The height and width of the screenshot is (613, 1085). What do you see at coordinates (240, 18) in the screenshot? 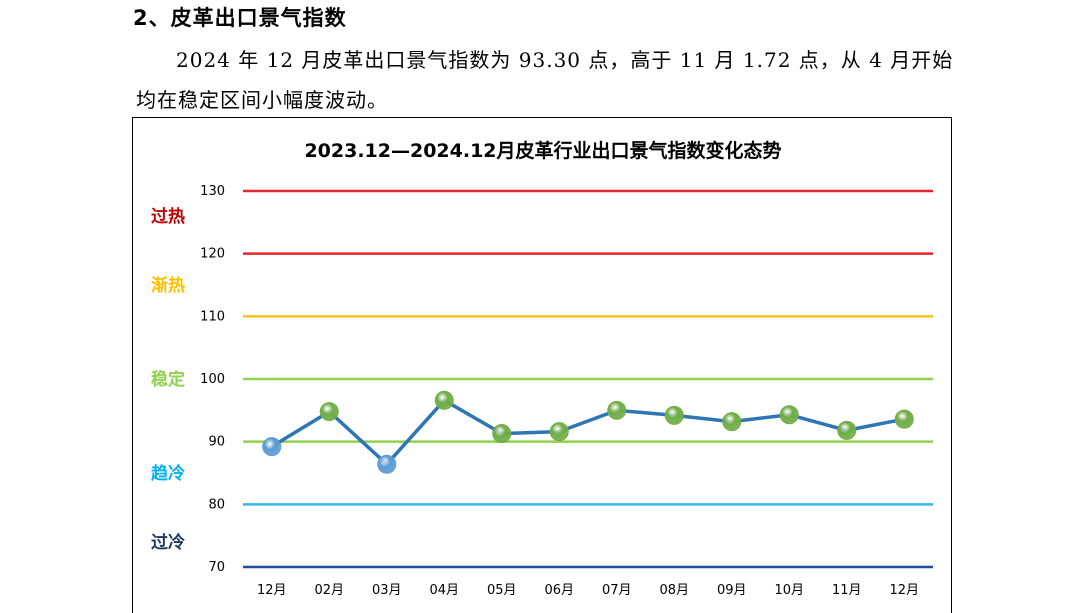
I see `section-heading: 2、皮革出口景气指数` at bounding box center [240, 18].